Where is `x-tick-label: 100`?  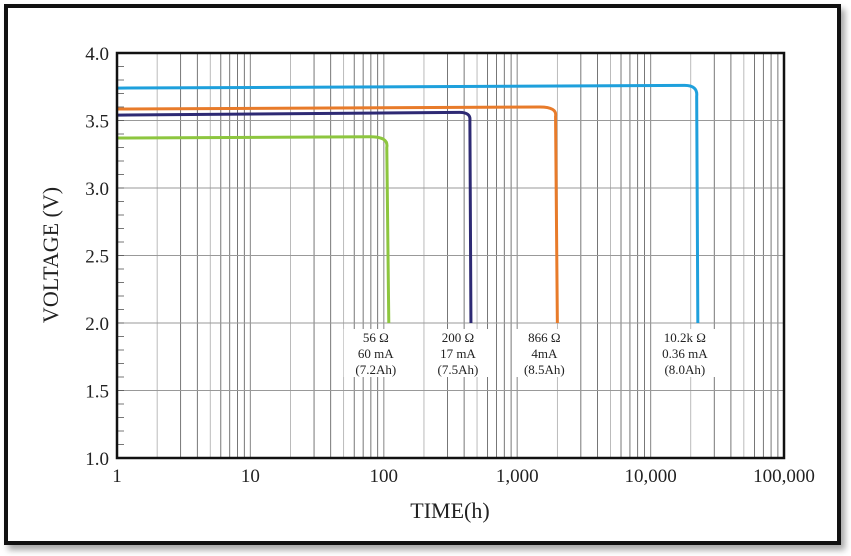 x-tick-label: 100 is located at coordinates (384, 476).